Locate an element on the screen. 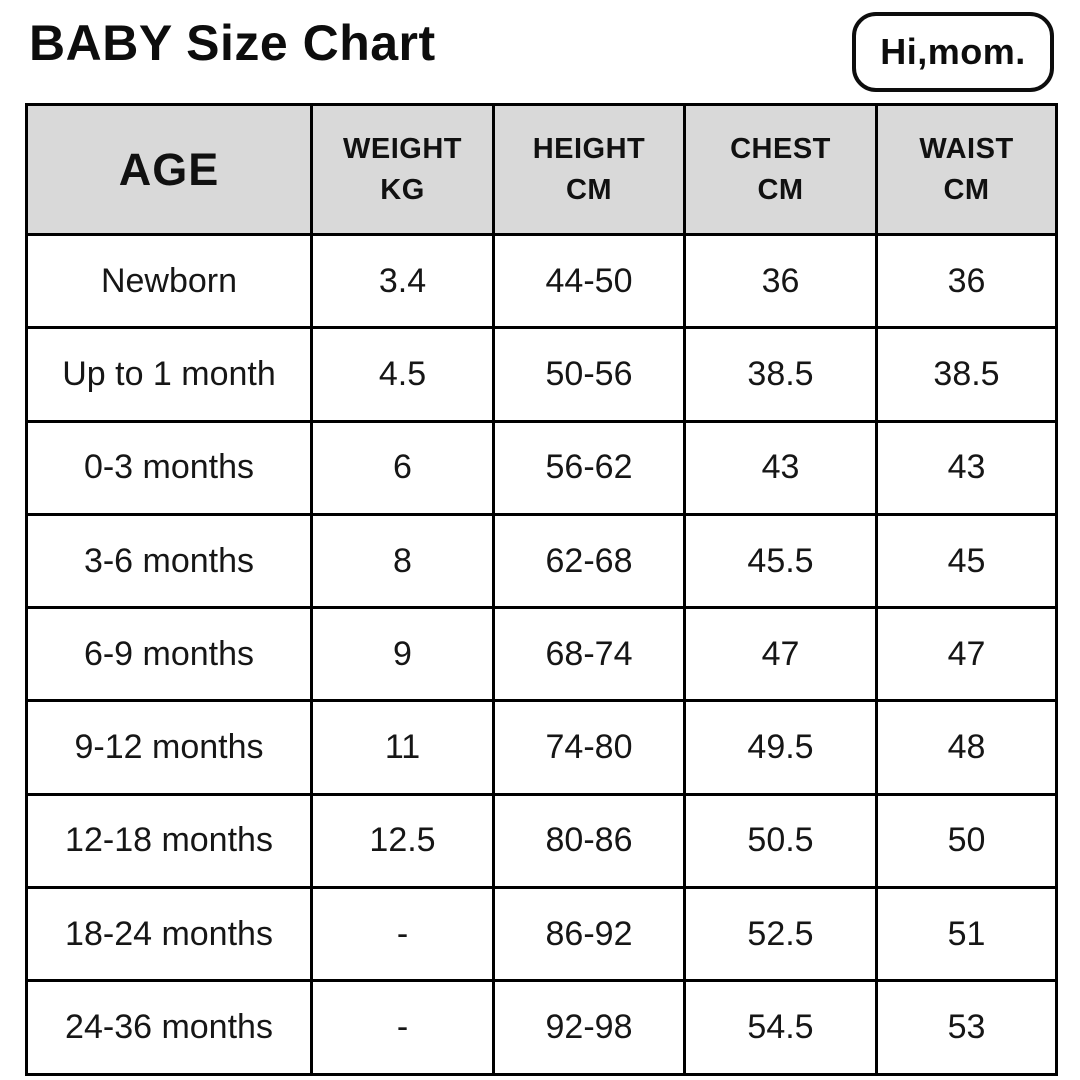 This screenshot has height=1080, width=1080. table-row: Newborn 3.4 44-50 36 36 is located at coordinates (541, 281).